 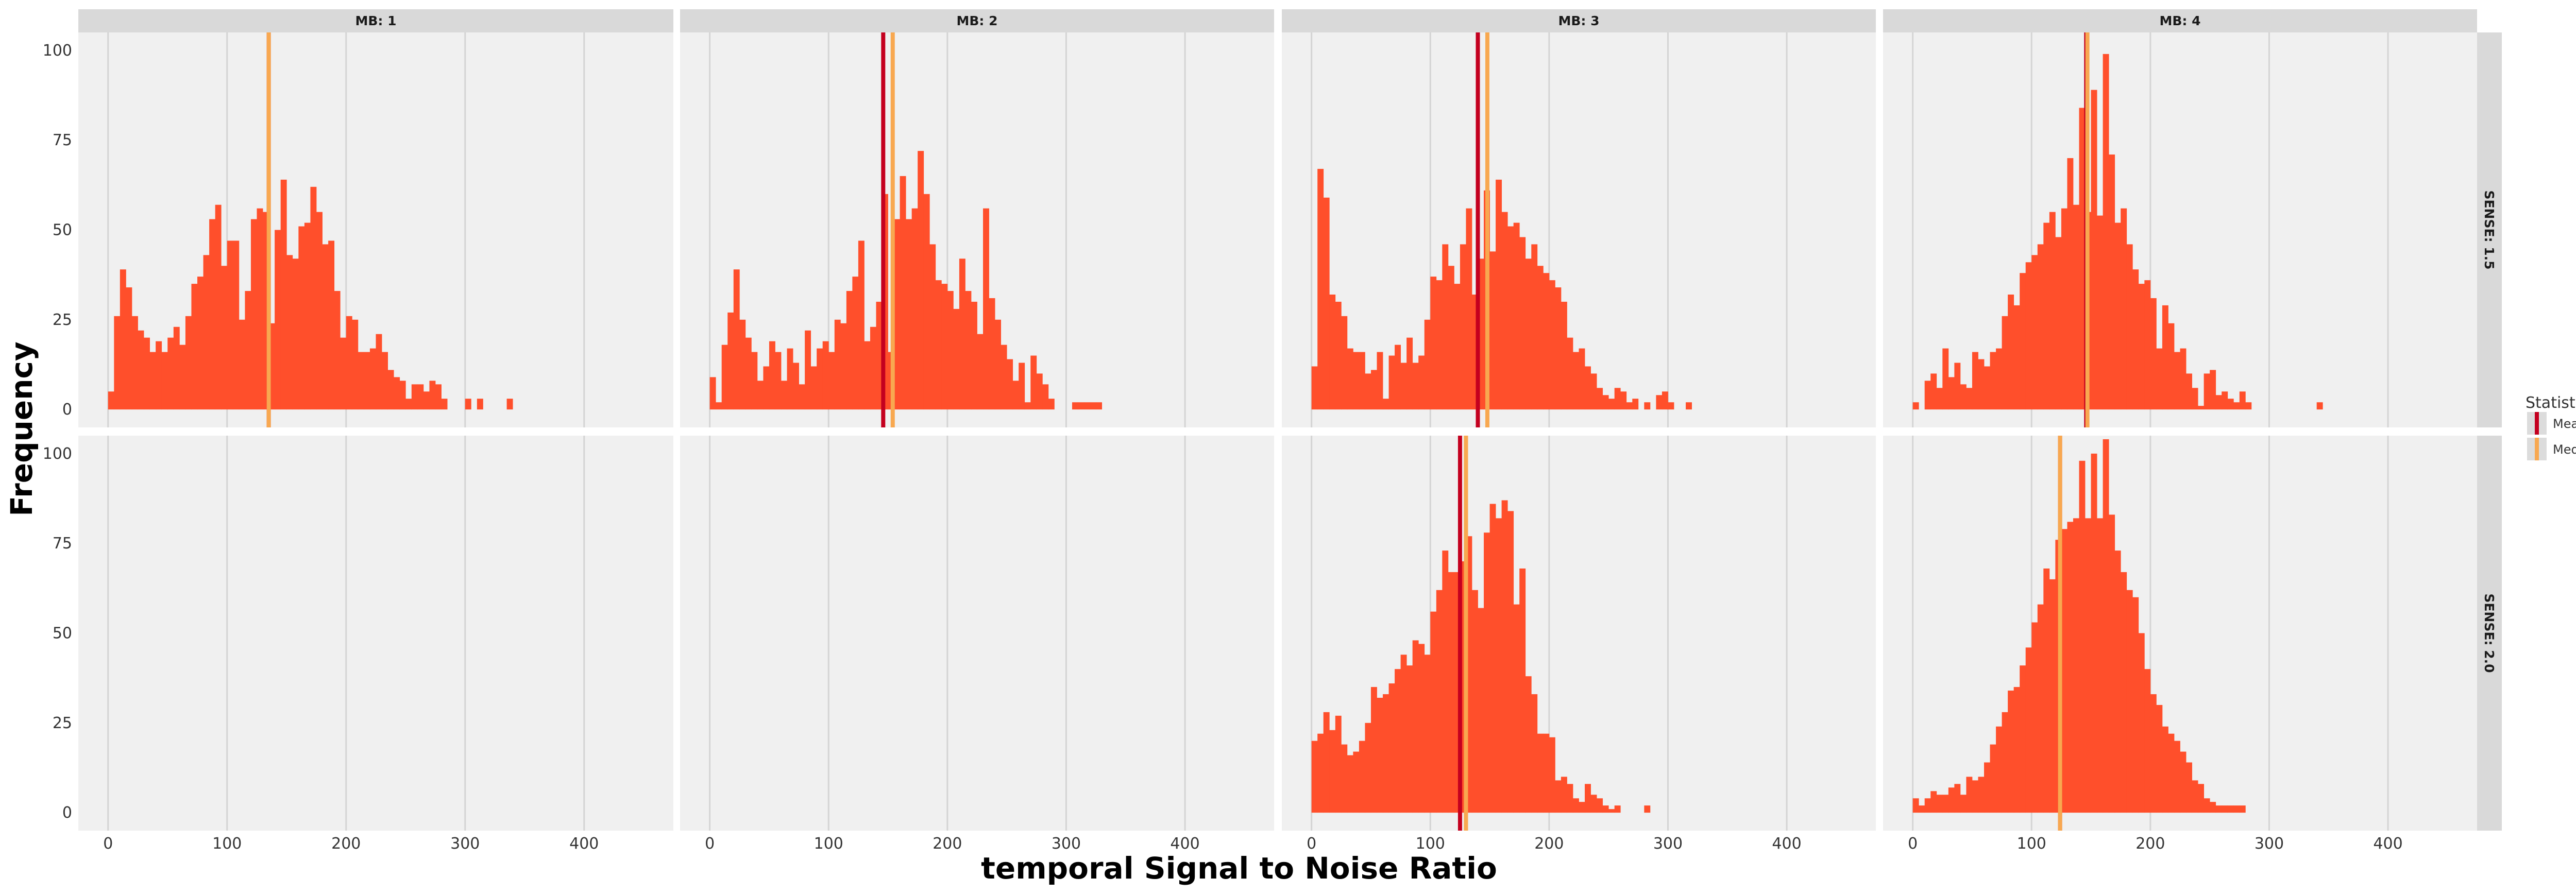 I want to click on y-axis-title: Frequency, so click(x=21, y=428).